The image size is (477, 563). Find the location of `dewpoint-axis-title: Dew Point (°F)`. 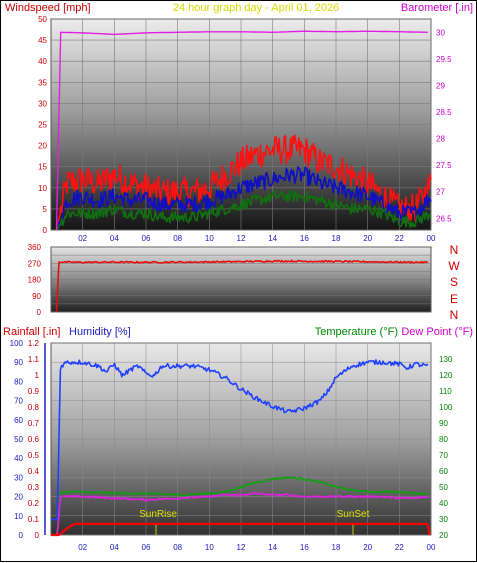

dewpoint-axis-title: Dew Point (°F) is located at coordinates (437, 332).